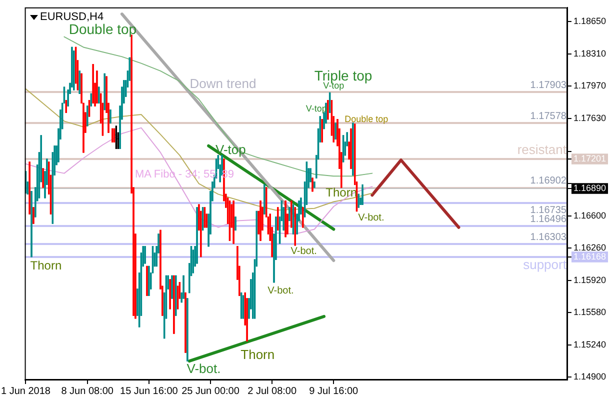  What do you see at coordinates (589, 158) in the screenshot?
I see `y-tick-label: 1.17201` at bounding box center [589, 158].